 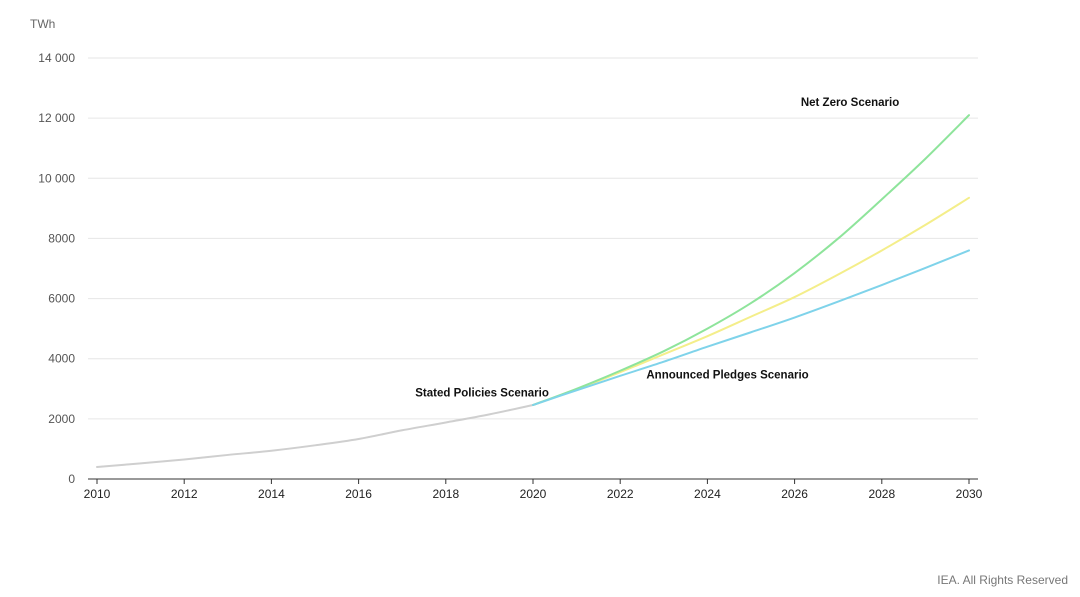 I want to click on y-tick-label-6: 12 000, so click(x=56, y=118).